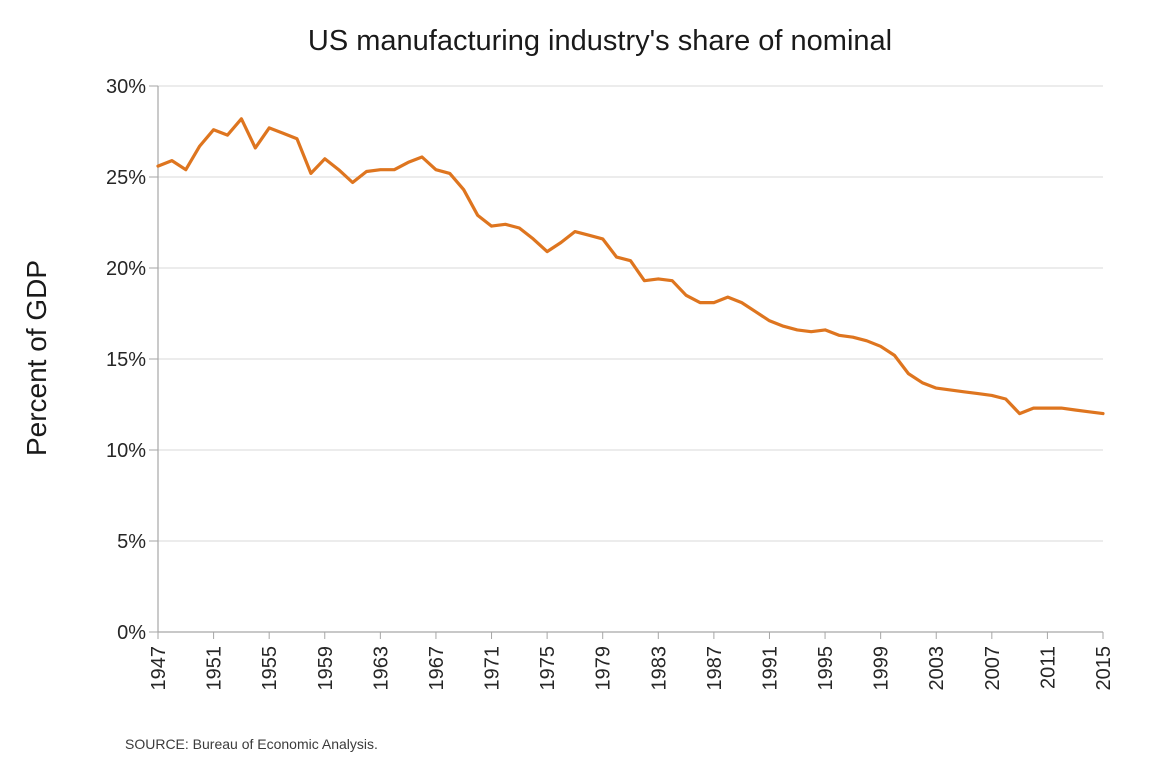 This screenshot has width=1156, height=780. What do you see at coordinates (126, 451) in the screenshot?
I see `y-tick-label: 10%` at bounding box center [126, 451].